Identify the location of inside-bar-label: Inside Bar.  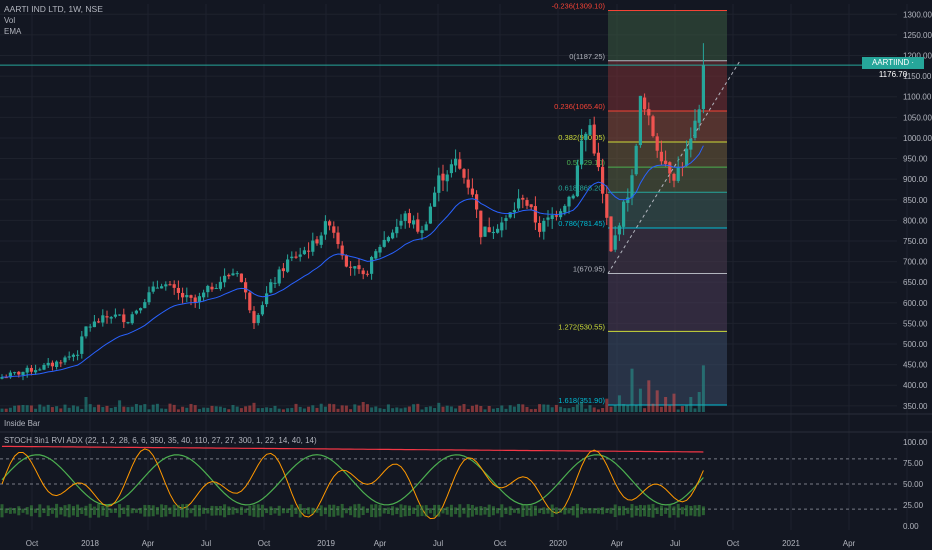
(22, 423).